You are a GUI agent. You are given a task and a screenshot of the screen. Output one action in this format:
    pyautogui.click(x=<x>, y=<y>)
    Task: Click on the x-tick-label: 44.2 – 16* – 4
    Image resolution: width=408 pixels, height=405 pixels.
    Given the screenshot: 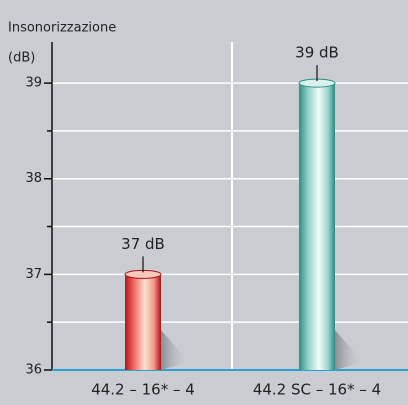 What is the action you would take?
    pyautogui.click(x=143, y=390)
    